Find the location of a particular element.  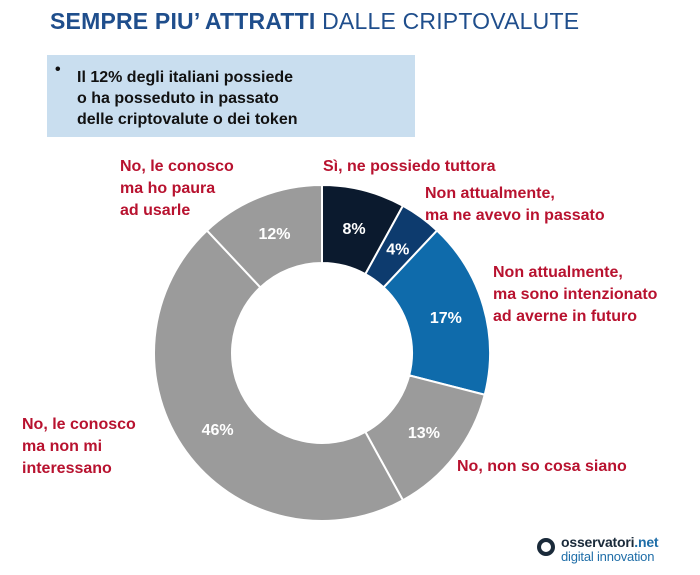

slice-value-label-2: 4% is located at coordinates (397, 250).